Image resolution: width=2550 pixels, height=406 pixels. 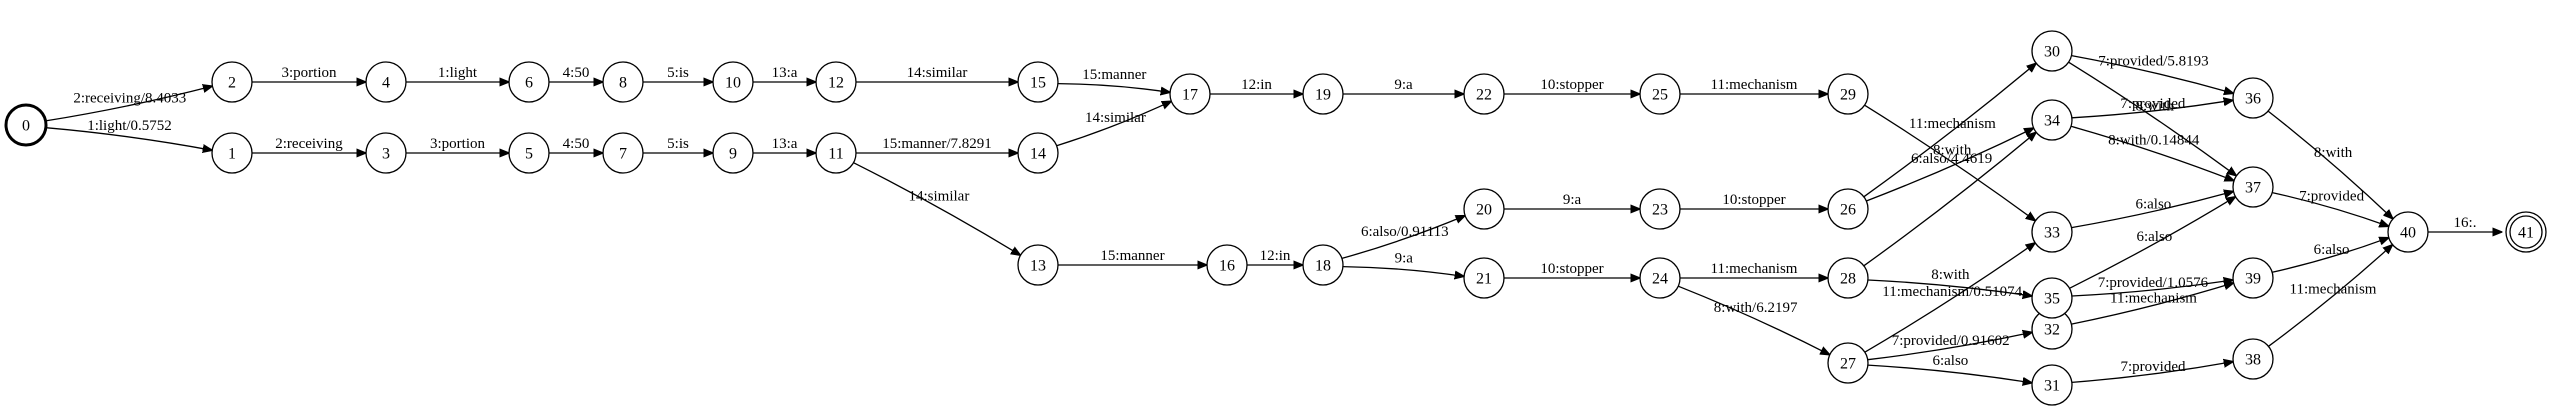 I want to click on edge-label-19-22: 9:a, so click(x=1403, y=85).